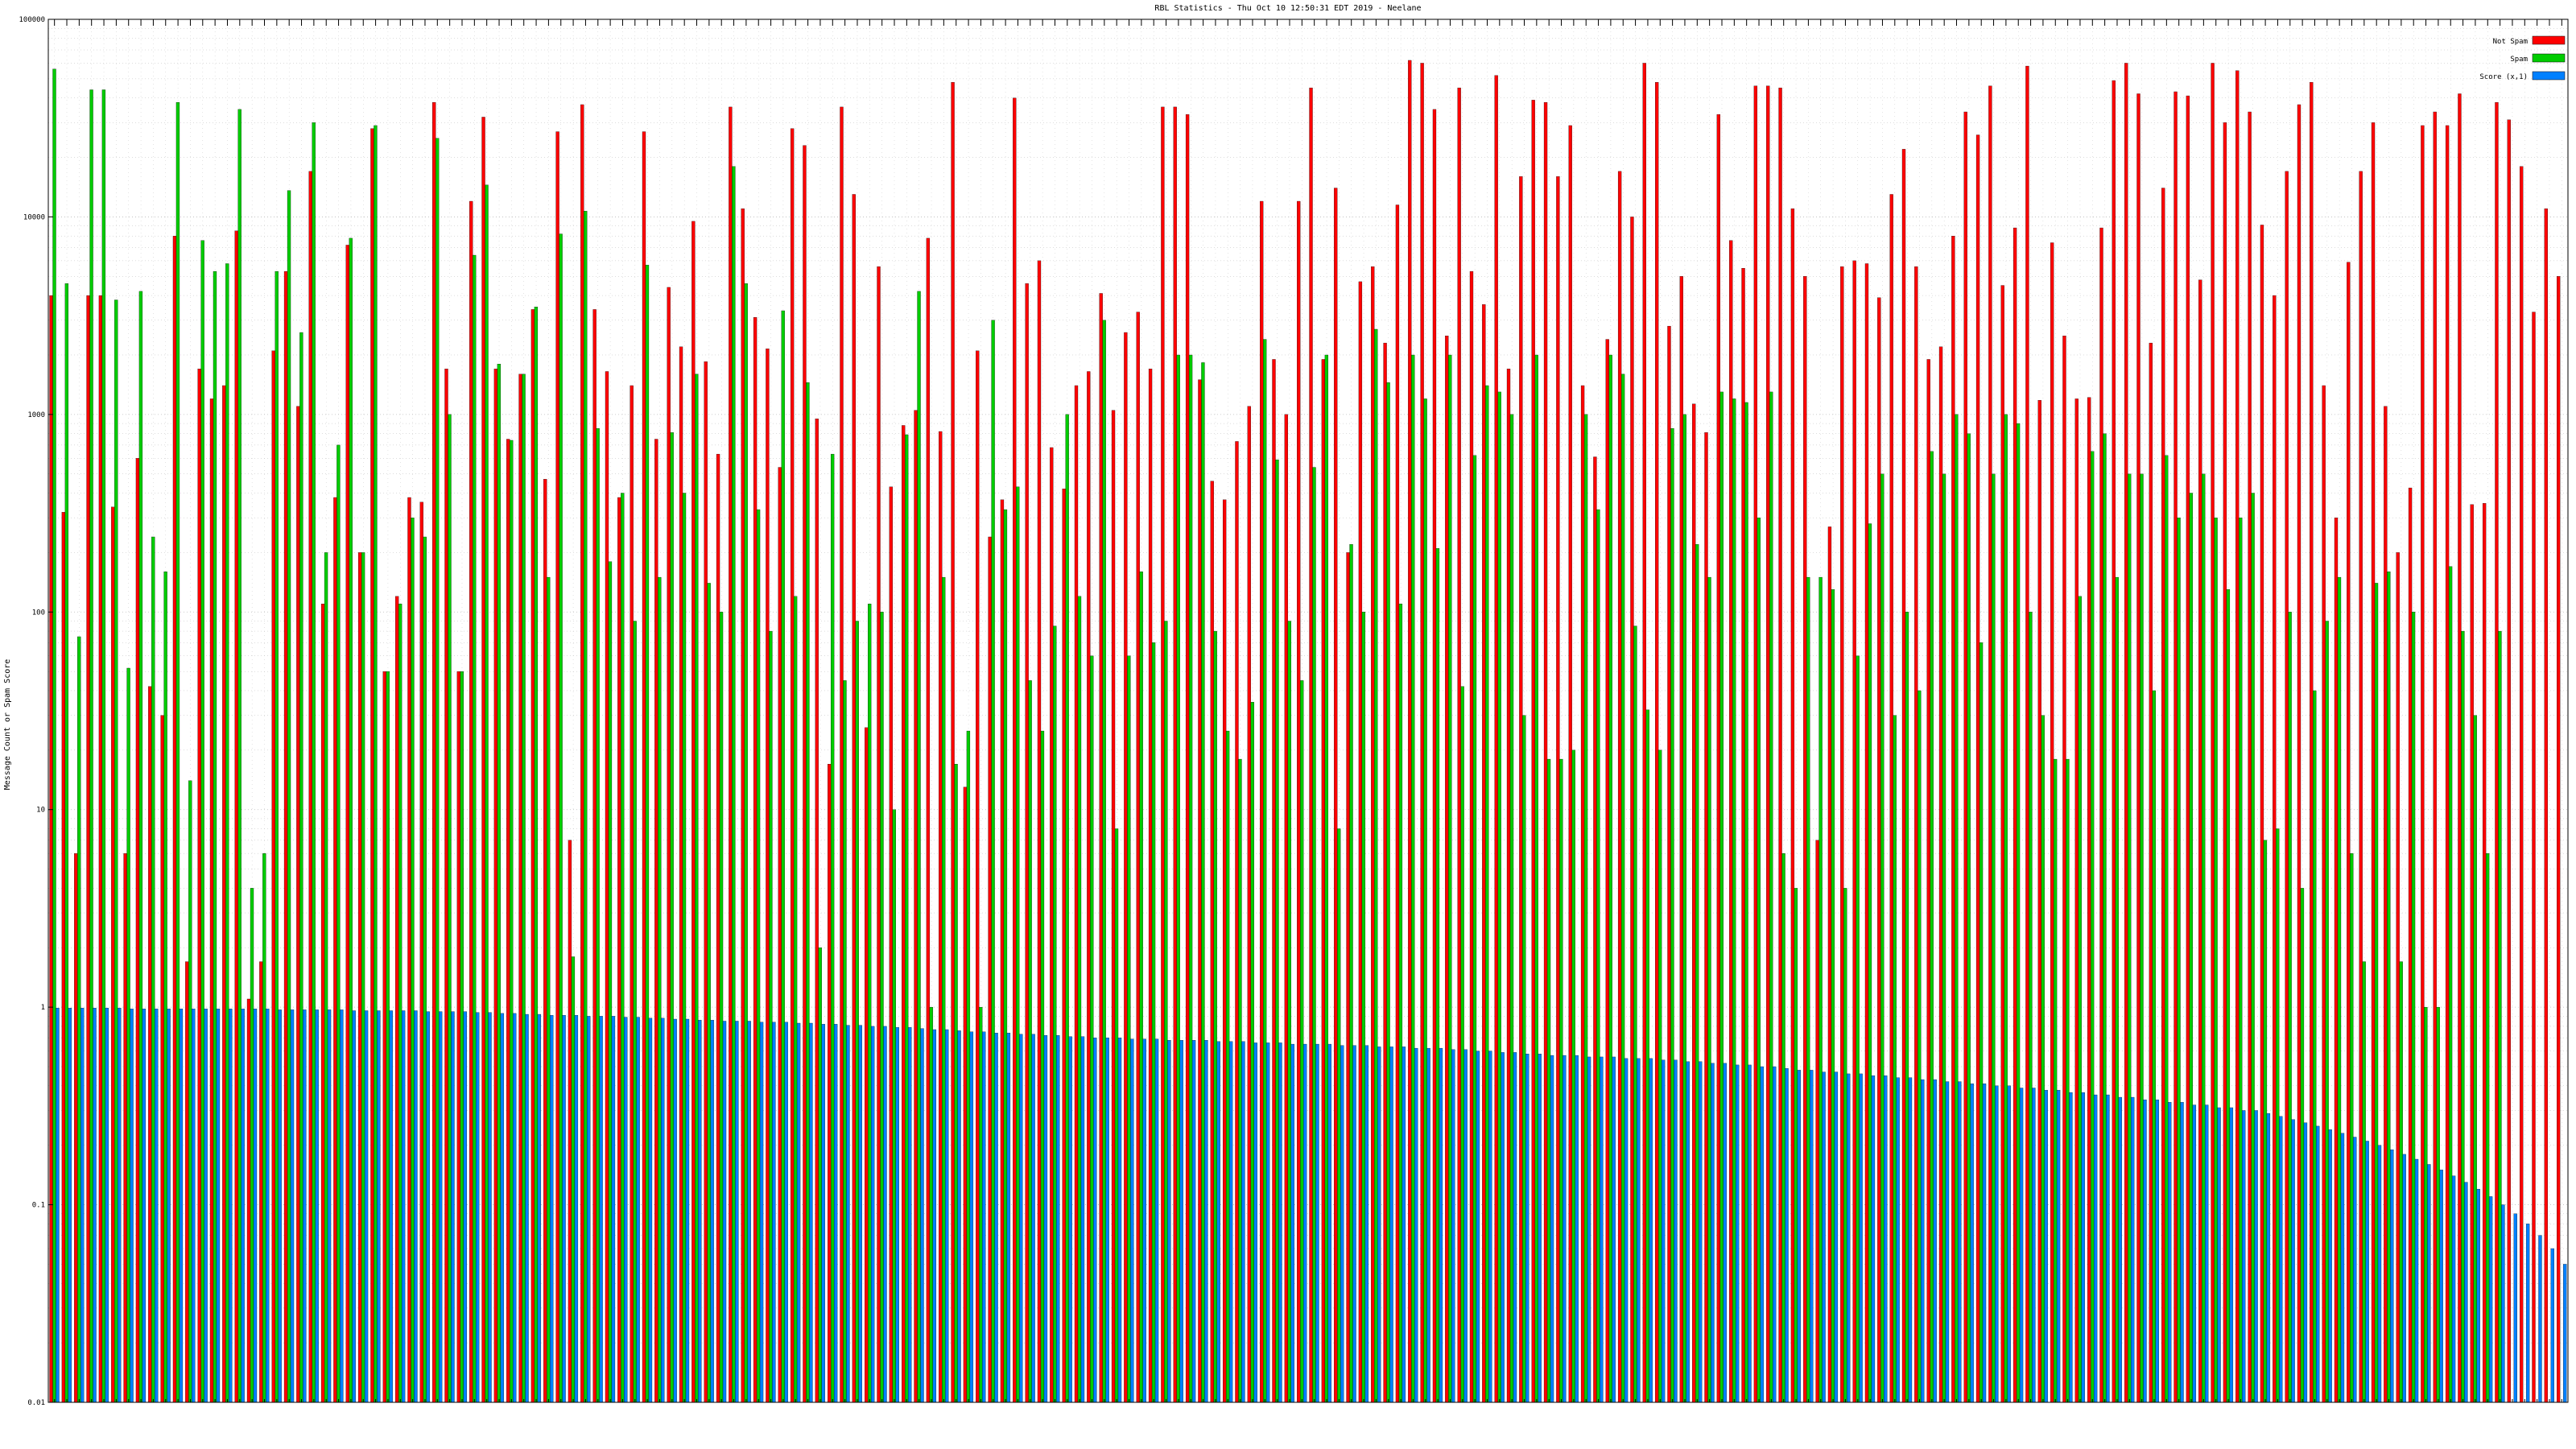 This screenshot has height=1449, width=2576. I want to click on y-tick-label: 100, so click(38, 613).